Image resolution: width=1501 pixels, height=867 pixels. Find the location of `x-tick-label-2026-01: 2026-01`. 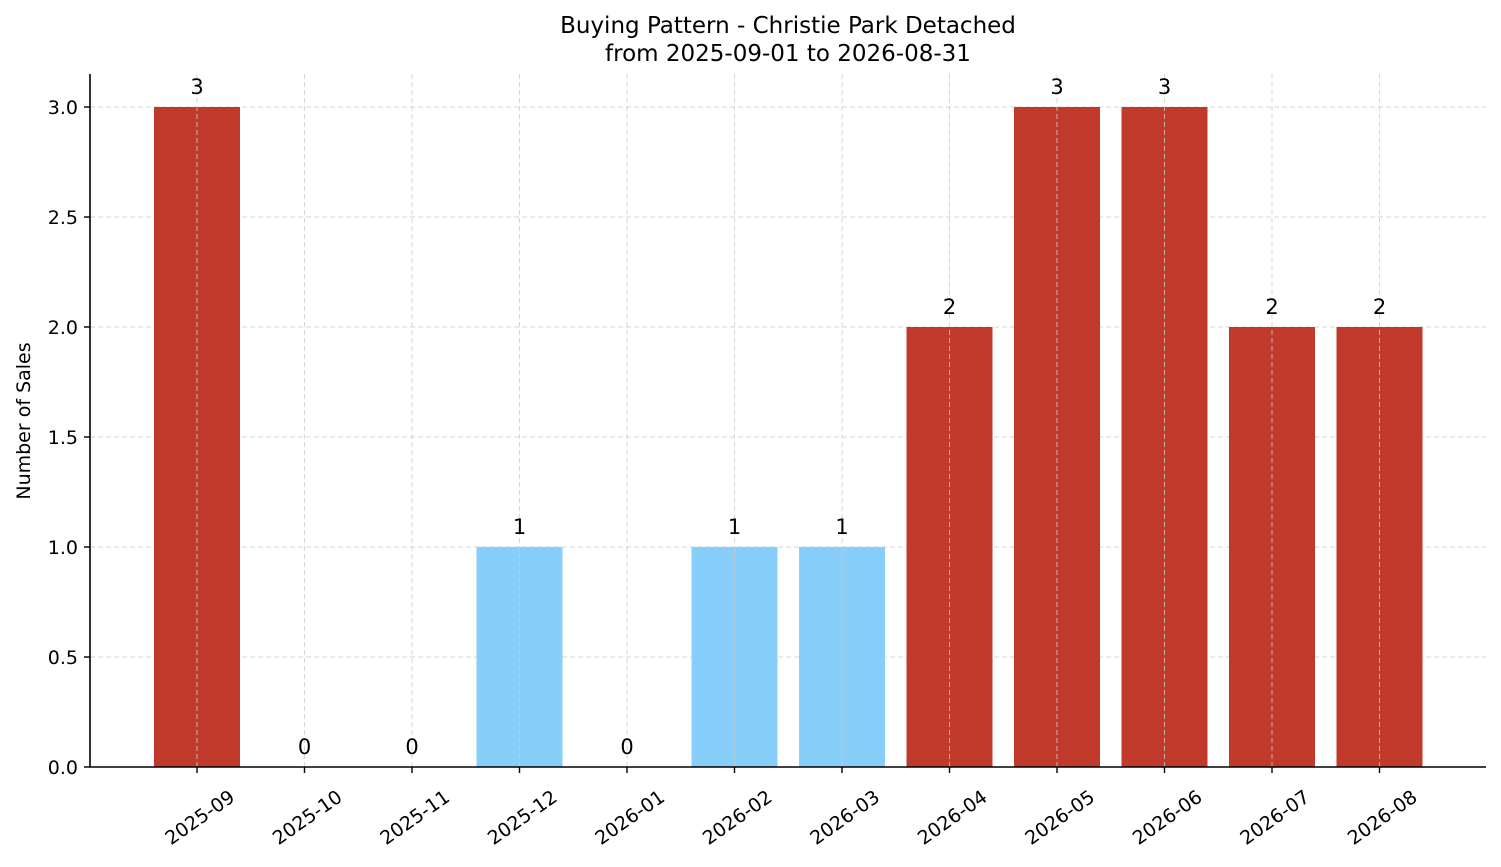

x-tick-label-2026-01: 2026-01 is located at coordinates (630, 818).